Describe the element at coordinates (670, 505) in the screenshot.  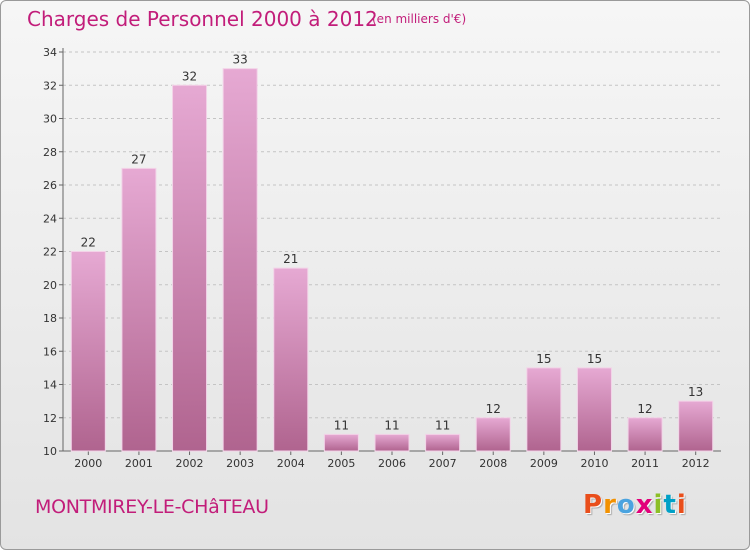
I see `logo-letter: t` at that location.